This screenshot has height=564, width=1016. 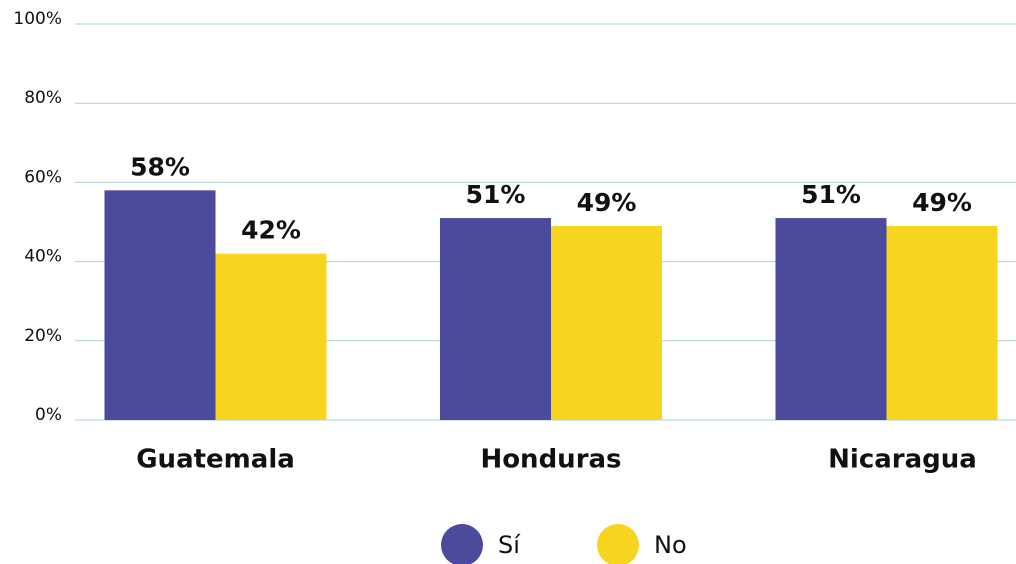 What do you see at coordinates (215, 460) in the screenshot?
I see `x-tick-label: Guatemala` at bounding box center [215, 460].